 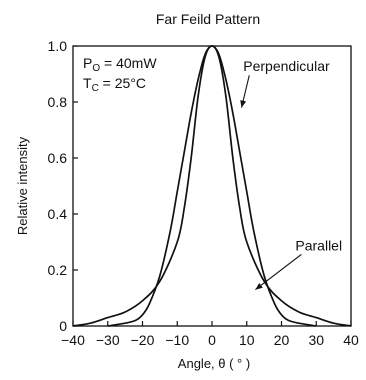 I want to click on x-tick-label: −20, so click(x=143, y=340).